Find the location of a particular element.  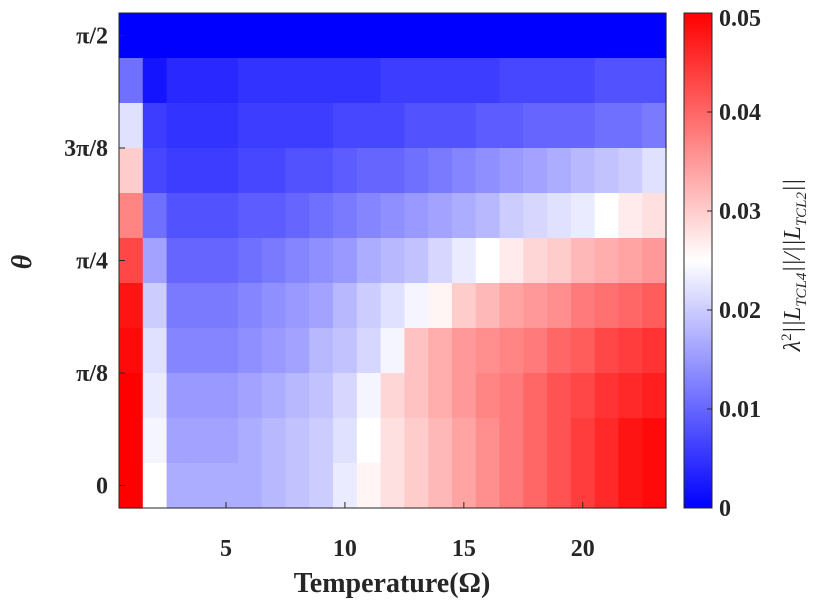

colorbar-label-num-sub: TCL4 is located at coordinates (802, 289).